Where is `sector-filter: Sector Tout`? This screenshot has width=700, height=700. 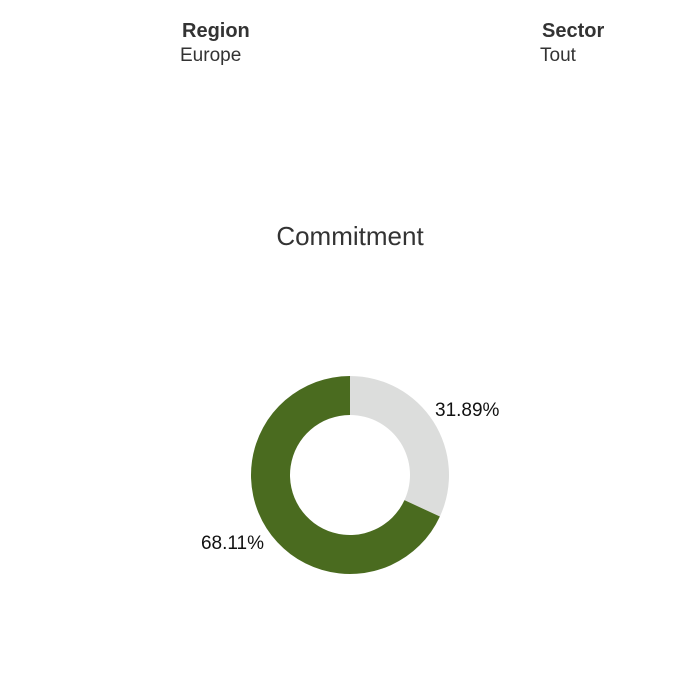 sector-filter: Sector Tout is located at coordinates (600, 43).